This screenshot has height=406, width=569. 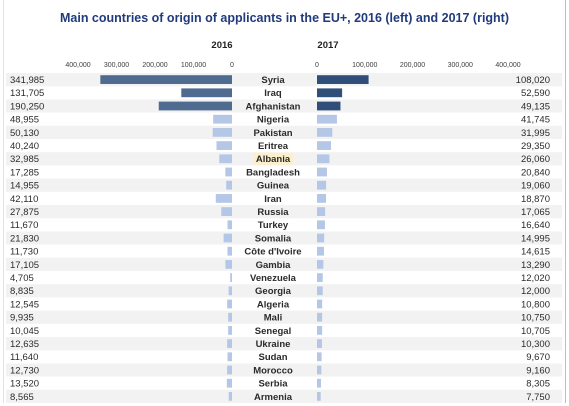 What do you see at coordinates (22, 278) in the screenshot?
I see `value-label-2016: 4,705` at bounding box center [22, 278].